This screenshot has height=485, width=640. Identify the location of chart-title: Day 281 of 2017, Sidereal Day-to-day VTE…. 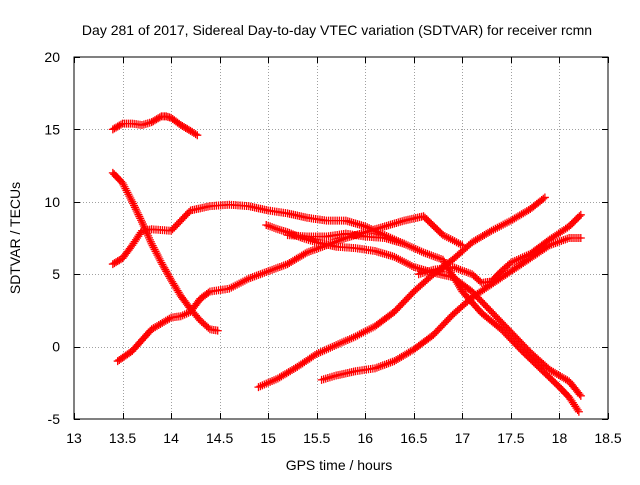
(337, 30).